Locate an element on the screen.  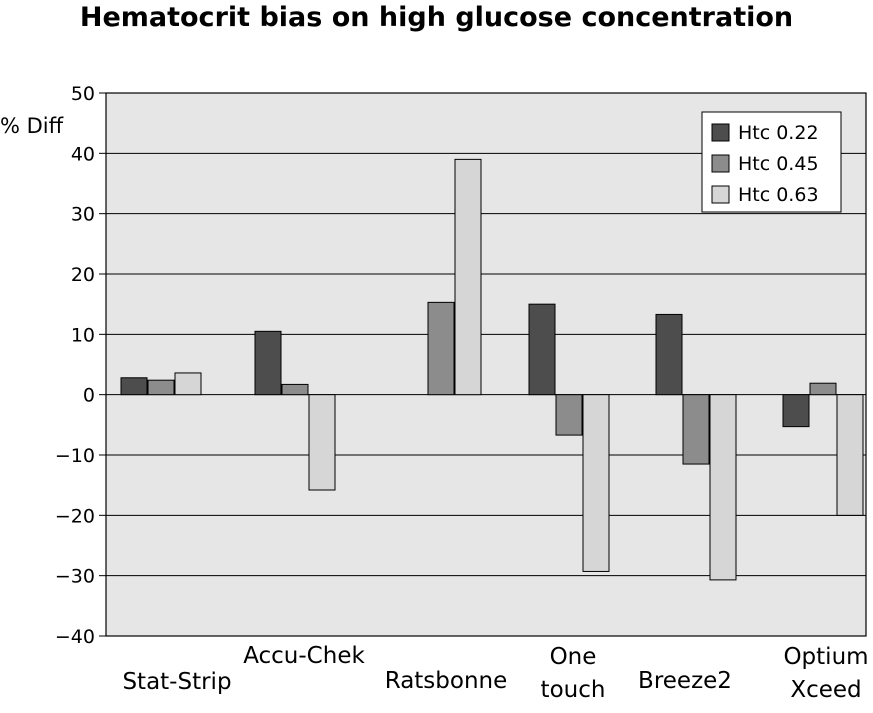
y-tick-label: 0 is located at coordinates (89, 396).